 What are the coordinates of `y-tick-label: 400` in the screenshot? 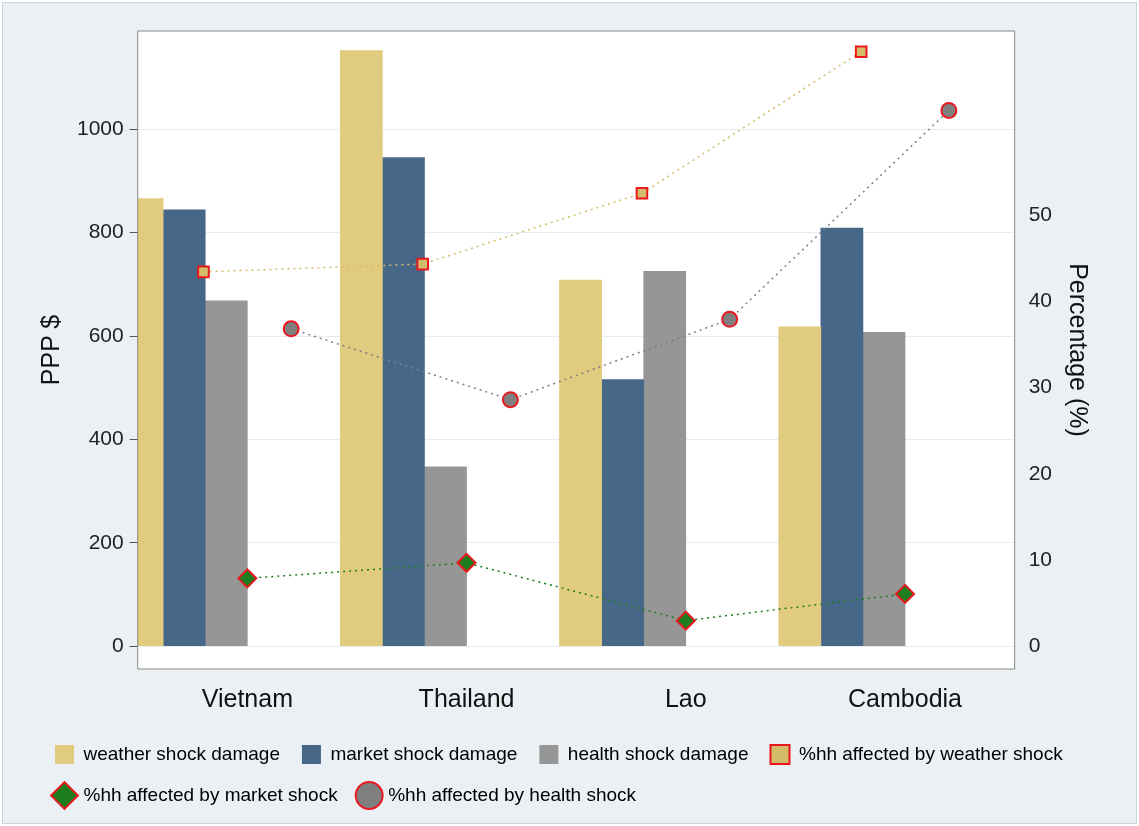 It's located at (106, 438).